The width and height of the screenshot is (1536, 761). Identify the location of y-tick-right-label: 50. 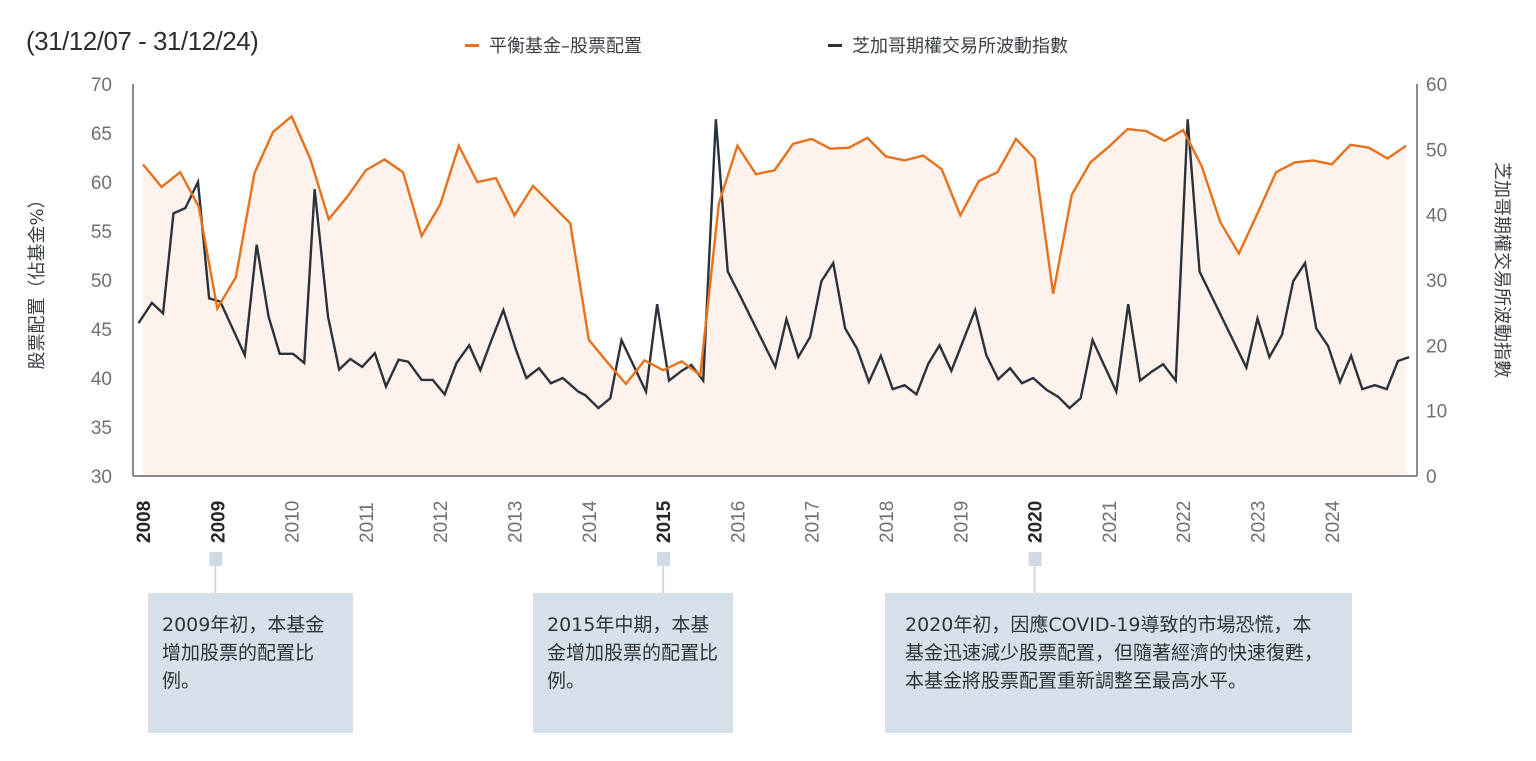
(1436, 150).